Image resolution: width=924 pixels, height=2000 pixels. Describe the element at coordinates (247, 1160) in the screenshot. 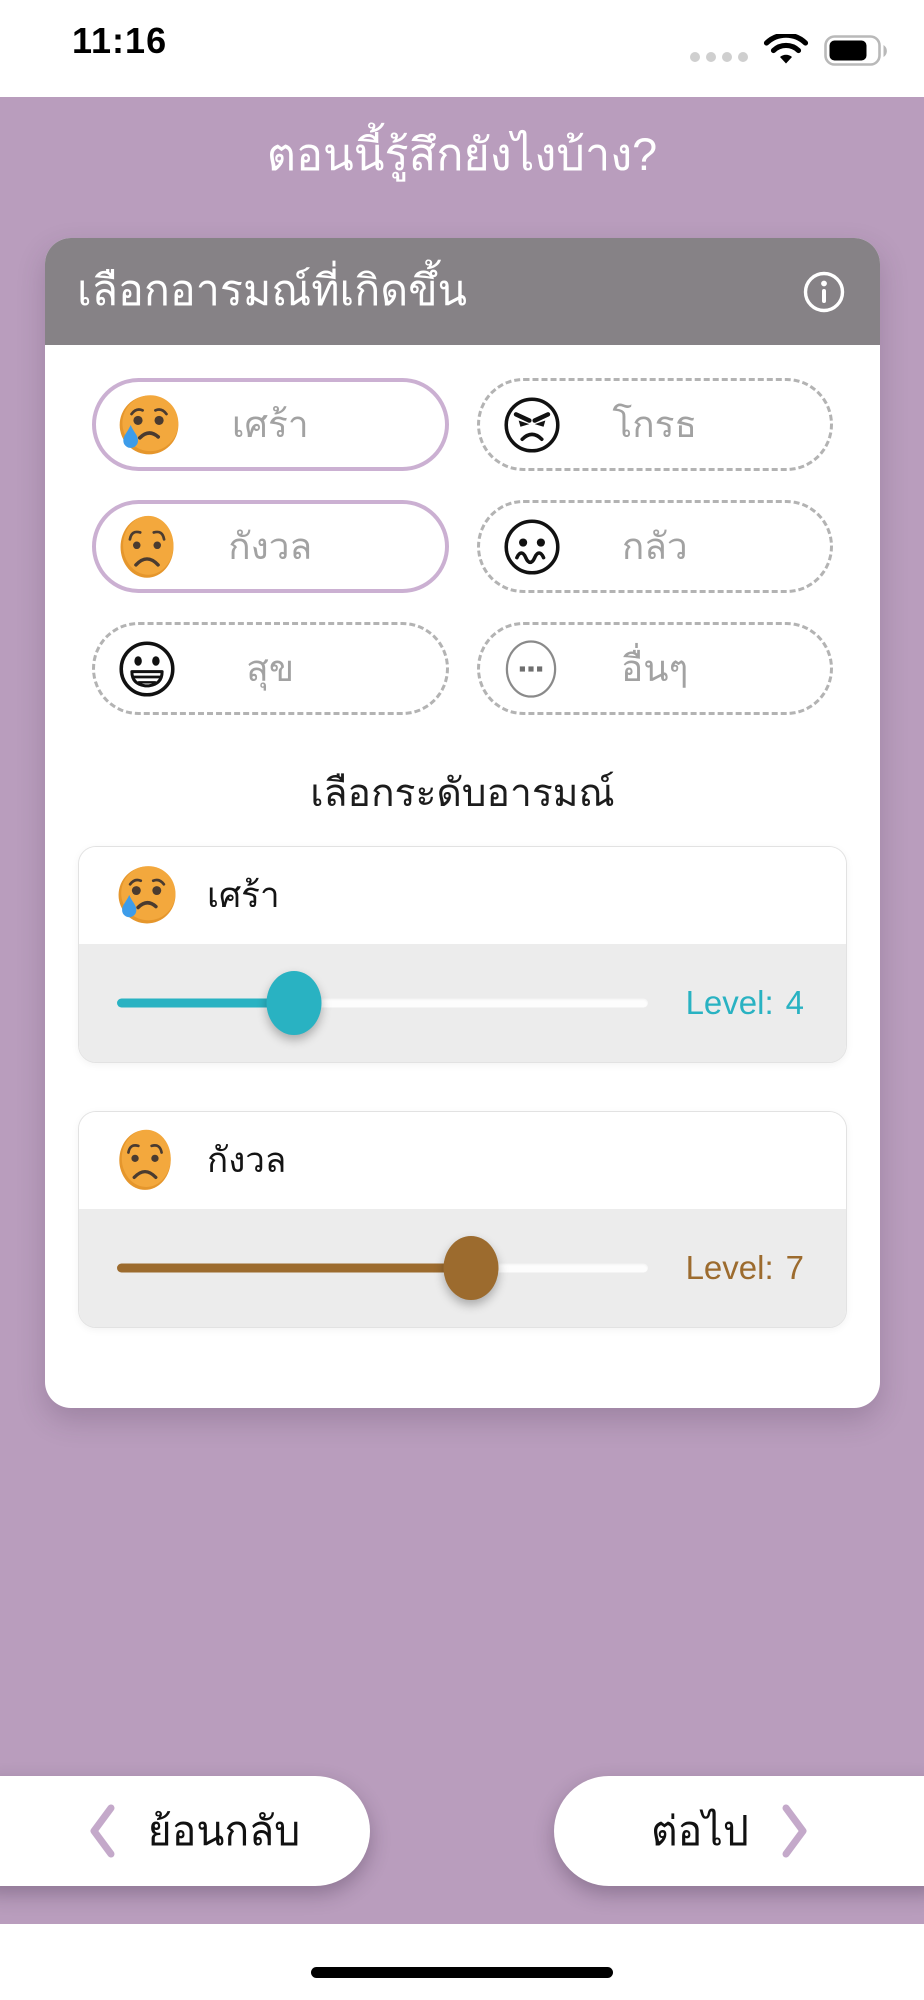

I see `slider-emotion-name: กังวล` at that location.